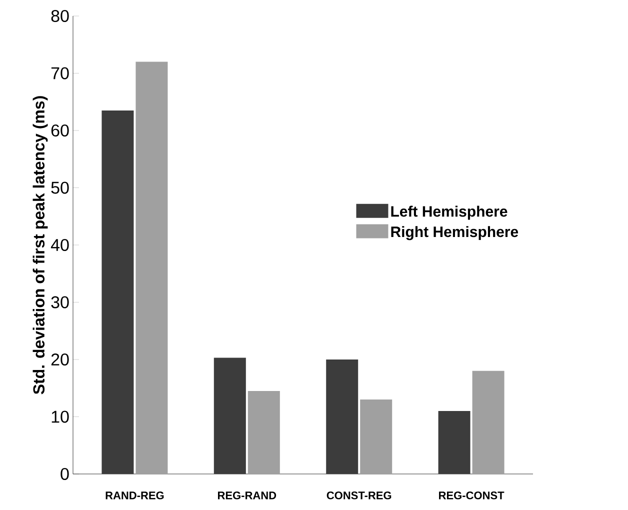 This screenshot has height=510, width=628. What do you see at coordinates (60, 73) in the screenshot?
I see `y-tick-label: 70` at bounding box center [60, 73].